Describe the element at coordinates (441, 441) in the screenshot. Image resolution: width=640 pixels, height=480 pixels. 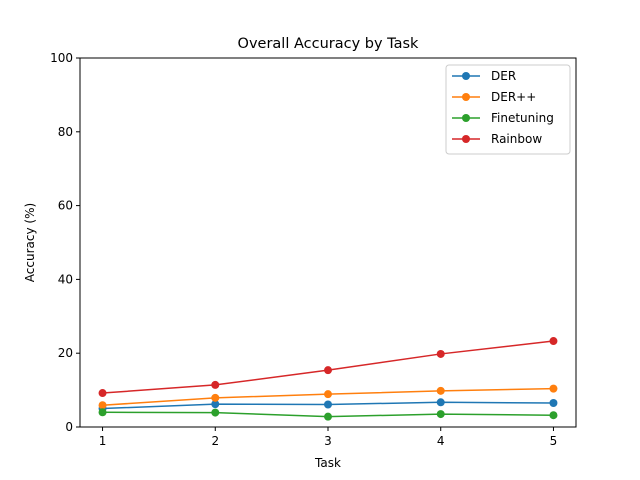
I see `x-tick-label: 4` at that location.